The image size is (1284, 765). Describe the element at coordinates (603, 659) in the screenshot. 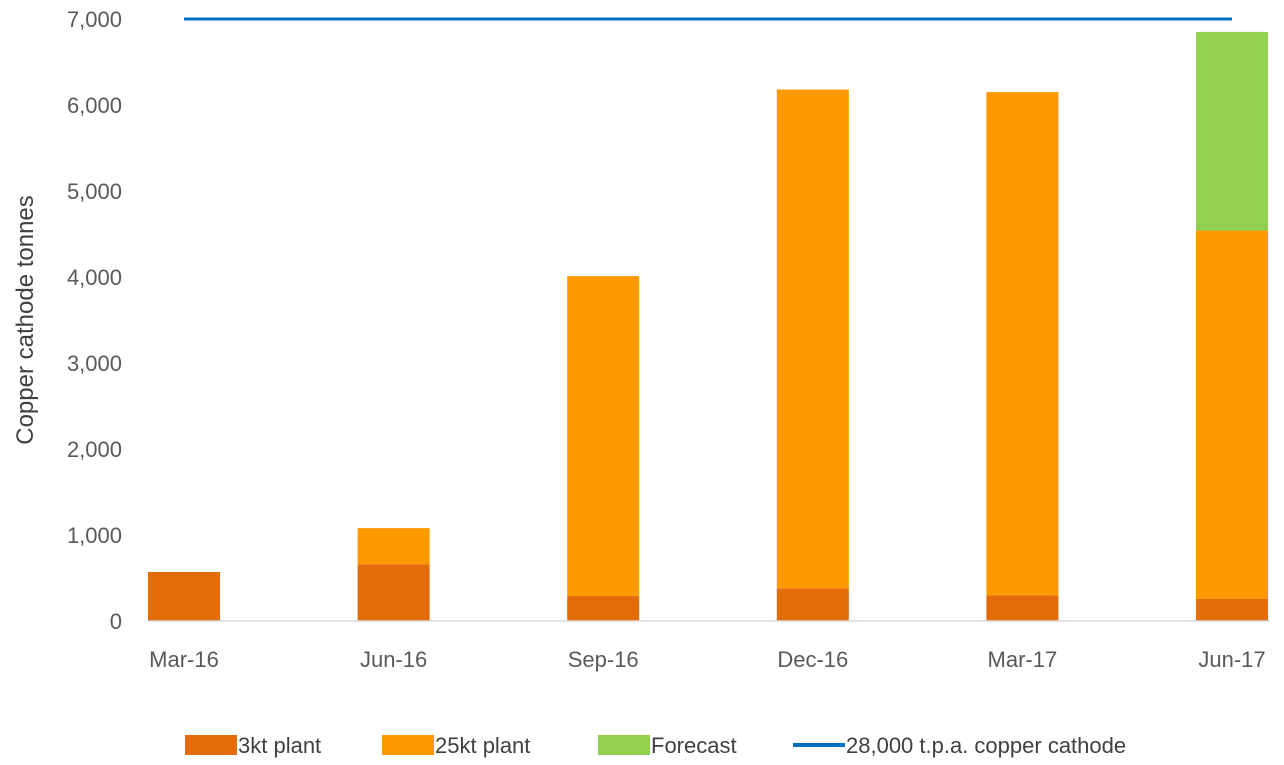

I see `x-tick-label: Sep-16` at that location.